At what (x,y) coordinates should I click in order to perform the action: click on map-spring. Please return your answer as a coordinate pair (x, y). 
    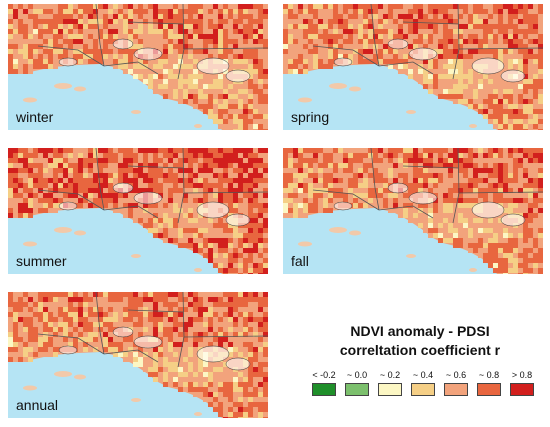
    Looking at the image, I should click on (413, 67).